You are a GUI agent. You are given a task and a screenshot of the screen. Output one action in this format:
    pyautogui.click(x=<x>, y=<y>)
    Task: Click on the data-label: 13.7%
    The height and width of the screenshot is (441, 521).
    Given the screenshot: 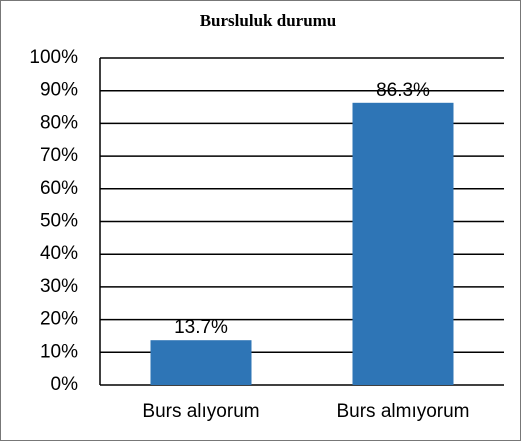 What is the action you would take?
    pyautogui.click(x=201, y=327)
    